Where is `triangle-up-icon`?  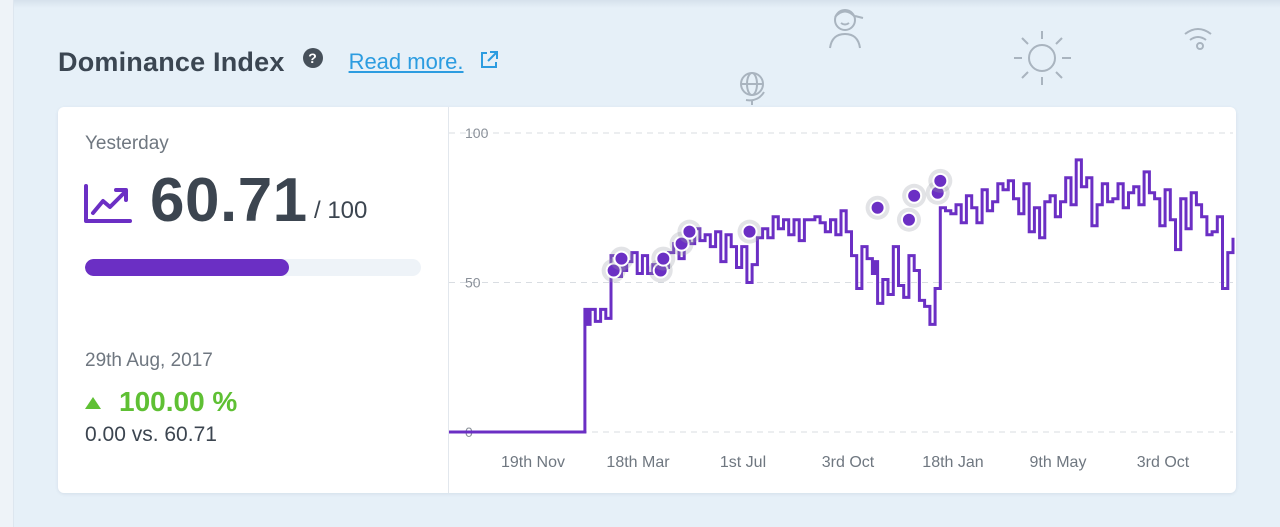
triangle-up-icon is located at coordinates (93, 403).